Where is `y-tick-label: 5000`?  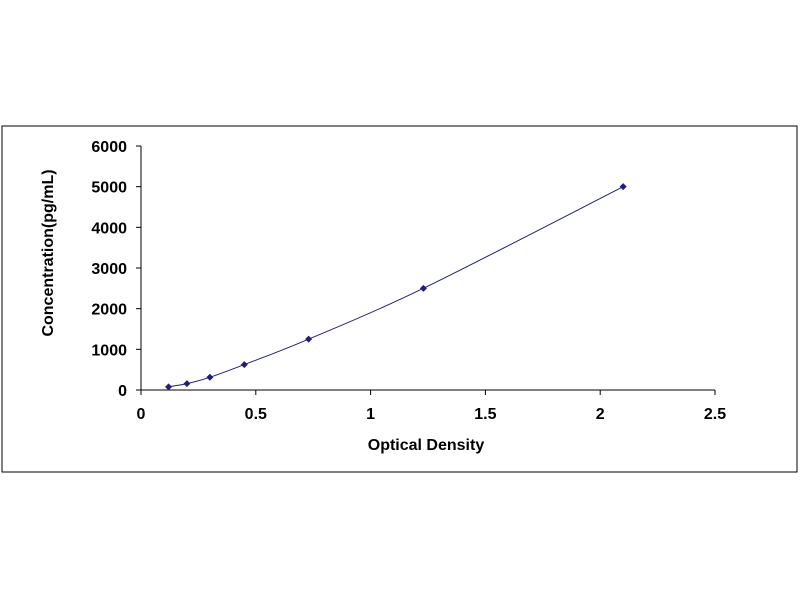 y-tick-label: 5000 is located at coordinates (109, 188).